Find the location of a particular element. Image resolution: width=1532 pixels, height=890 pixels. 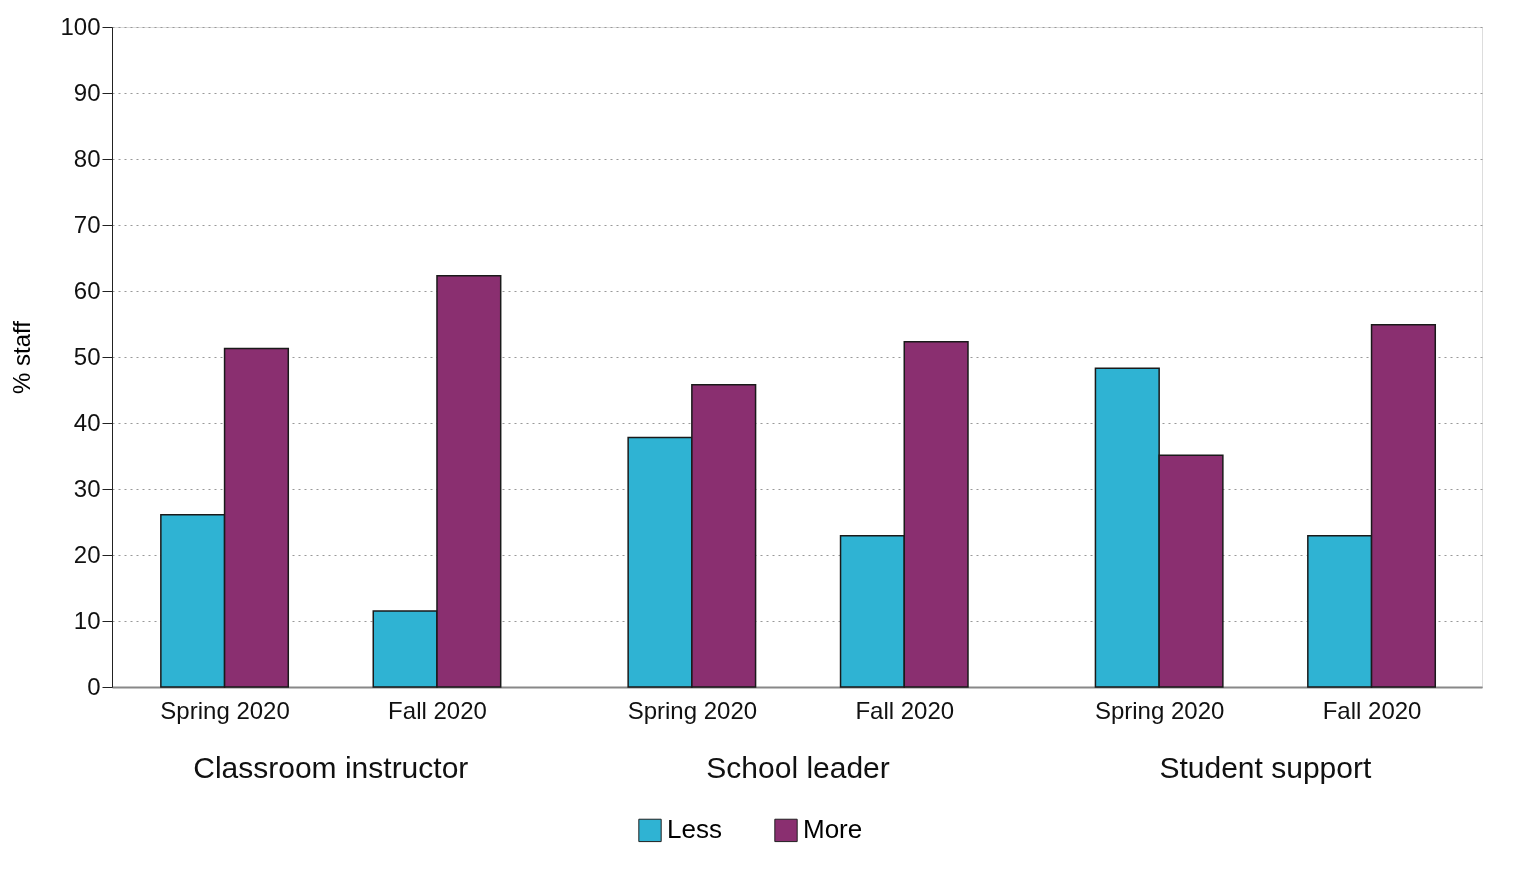

text: Student support is located at coordinates (1265, 767).